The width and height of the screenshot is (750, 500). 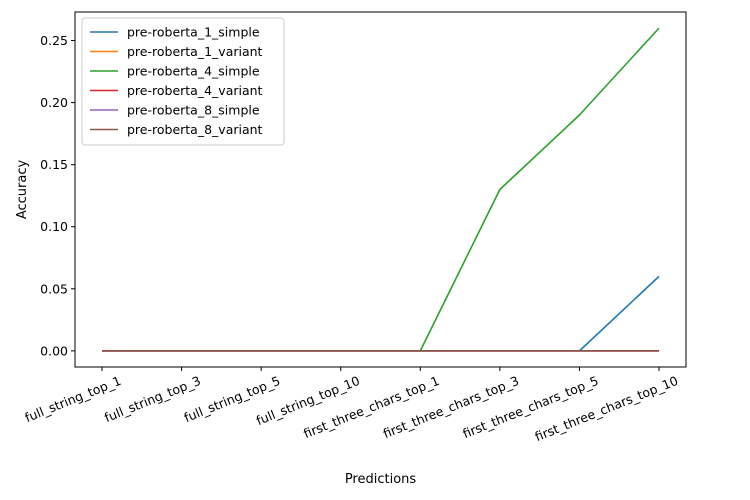 What do you see at coordinates (54, 40) in the screenshot?
I see `y-tick-label: 0.25` at bounding box center [54, 40].